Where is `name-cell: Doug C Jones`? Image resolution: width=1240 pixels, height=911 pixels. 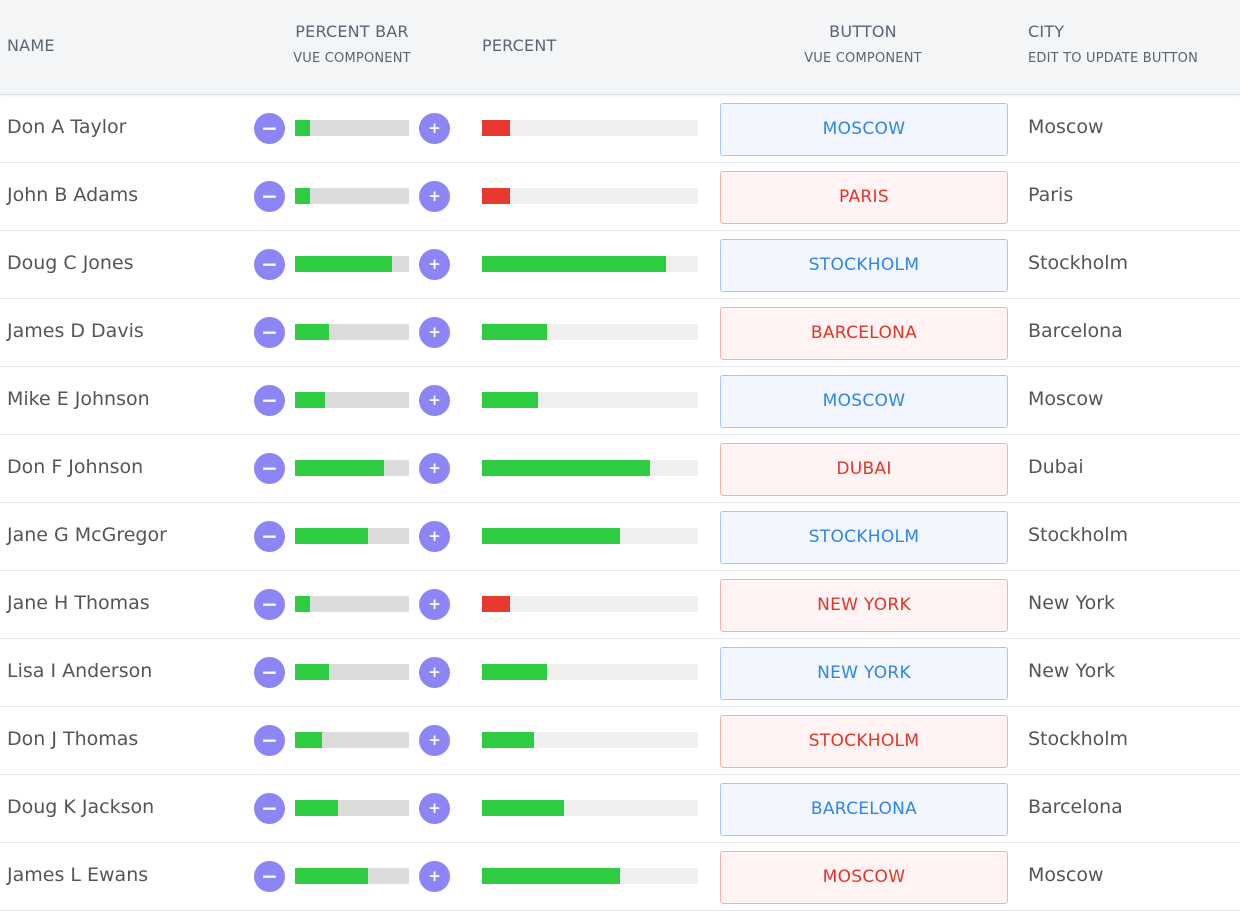 name-cell: Doug C Jones is located at coordinates (70, 263).